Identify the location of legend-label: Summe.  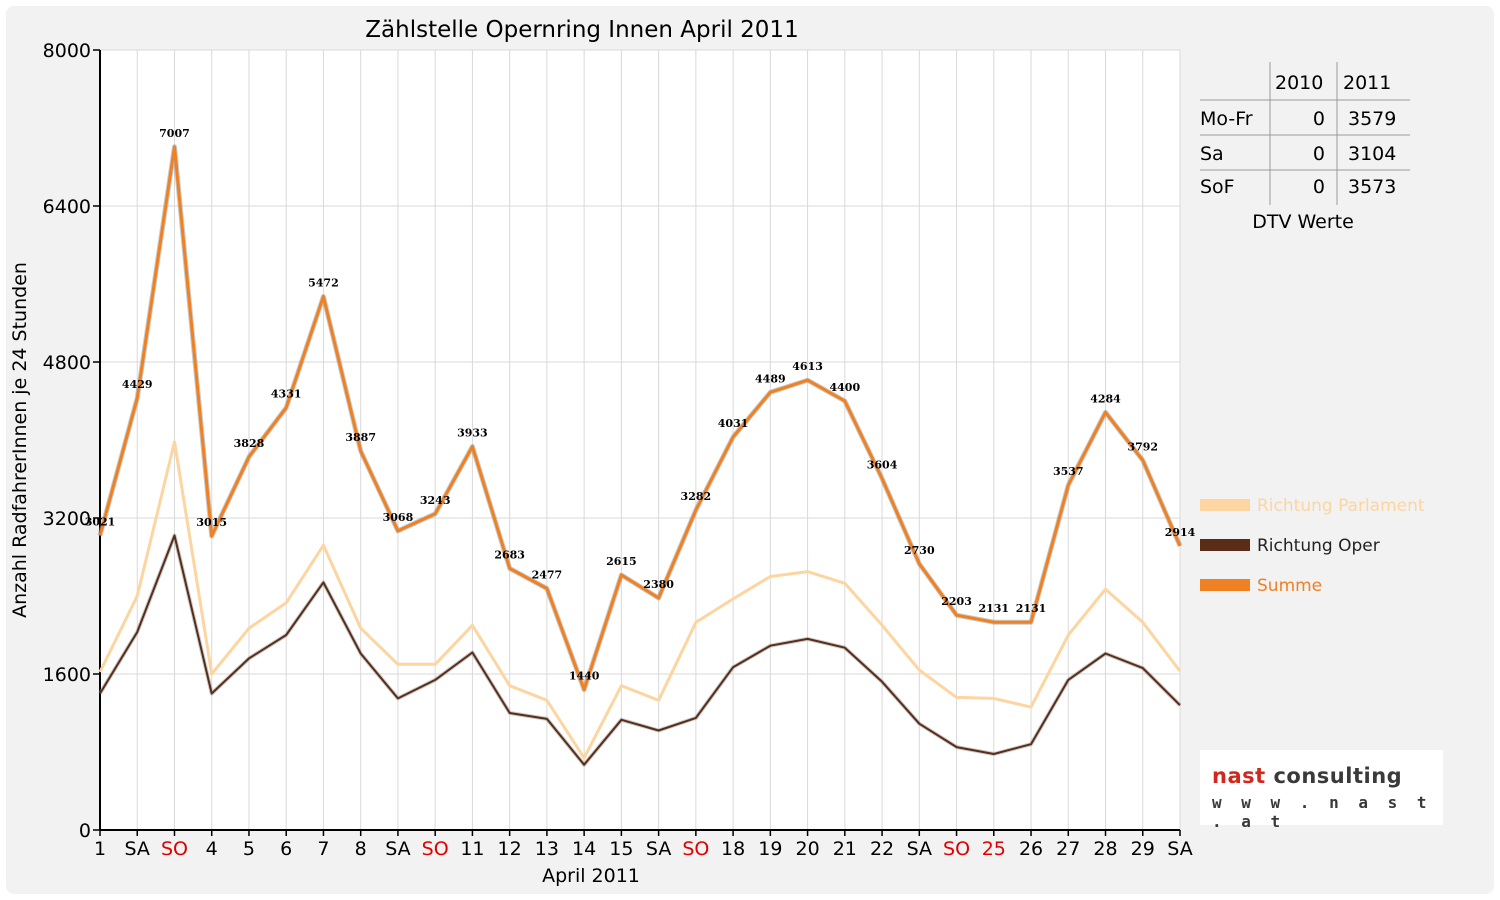
(1289, 586).